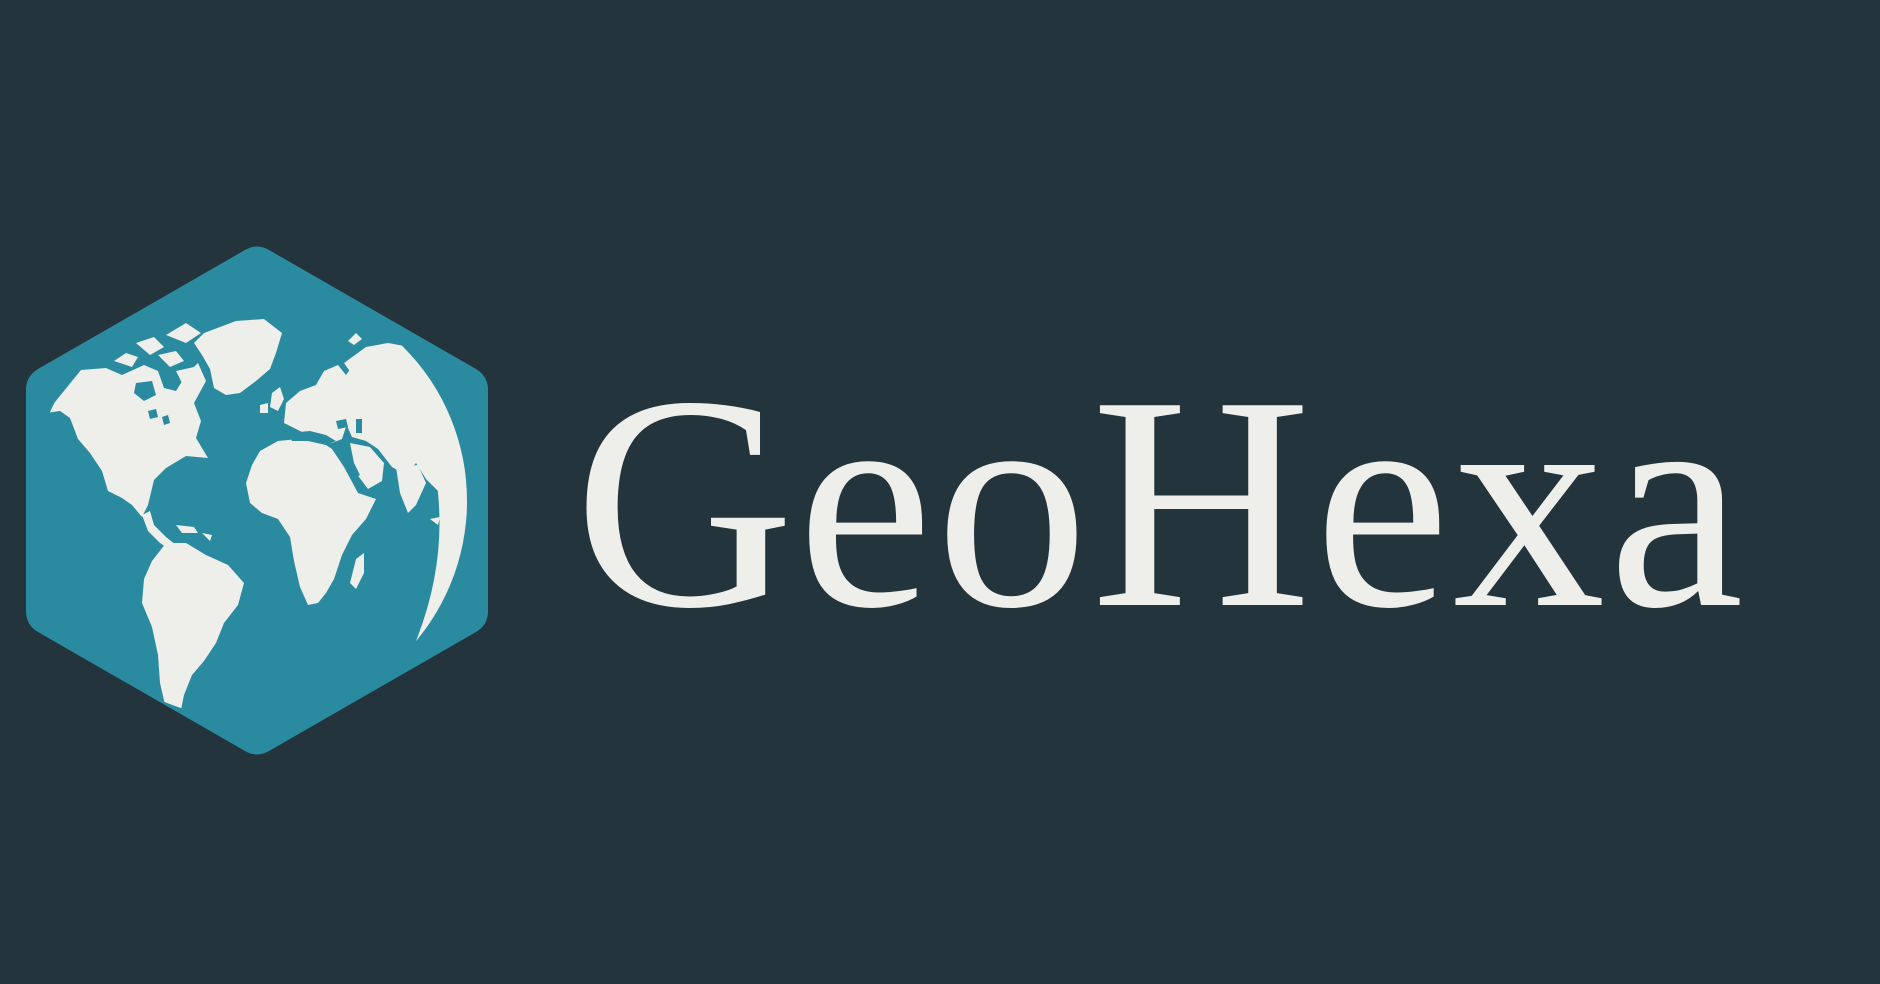 Image resolution: width=1880 pixels, height=984 pixels. Describe the element at coordinates (159, 531) in the screenshot. I see `central-america-shape` at that location.